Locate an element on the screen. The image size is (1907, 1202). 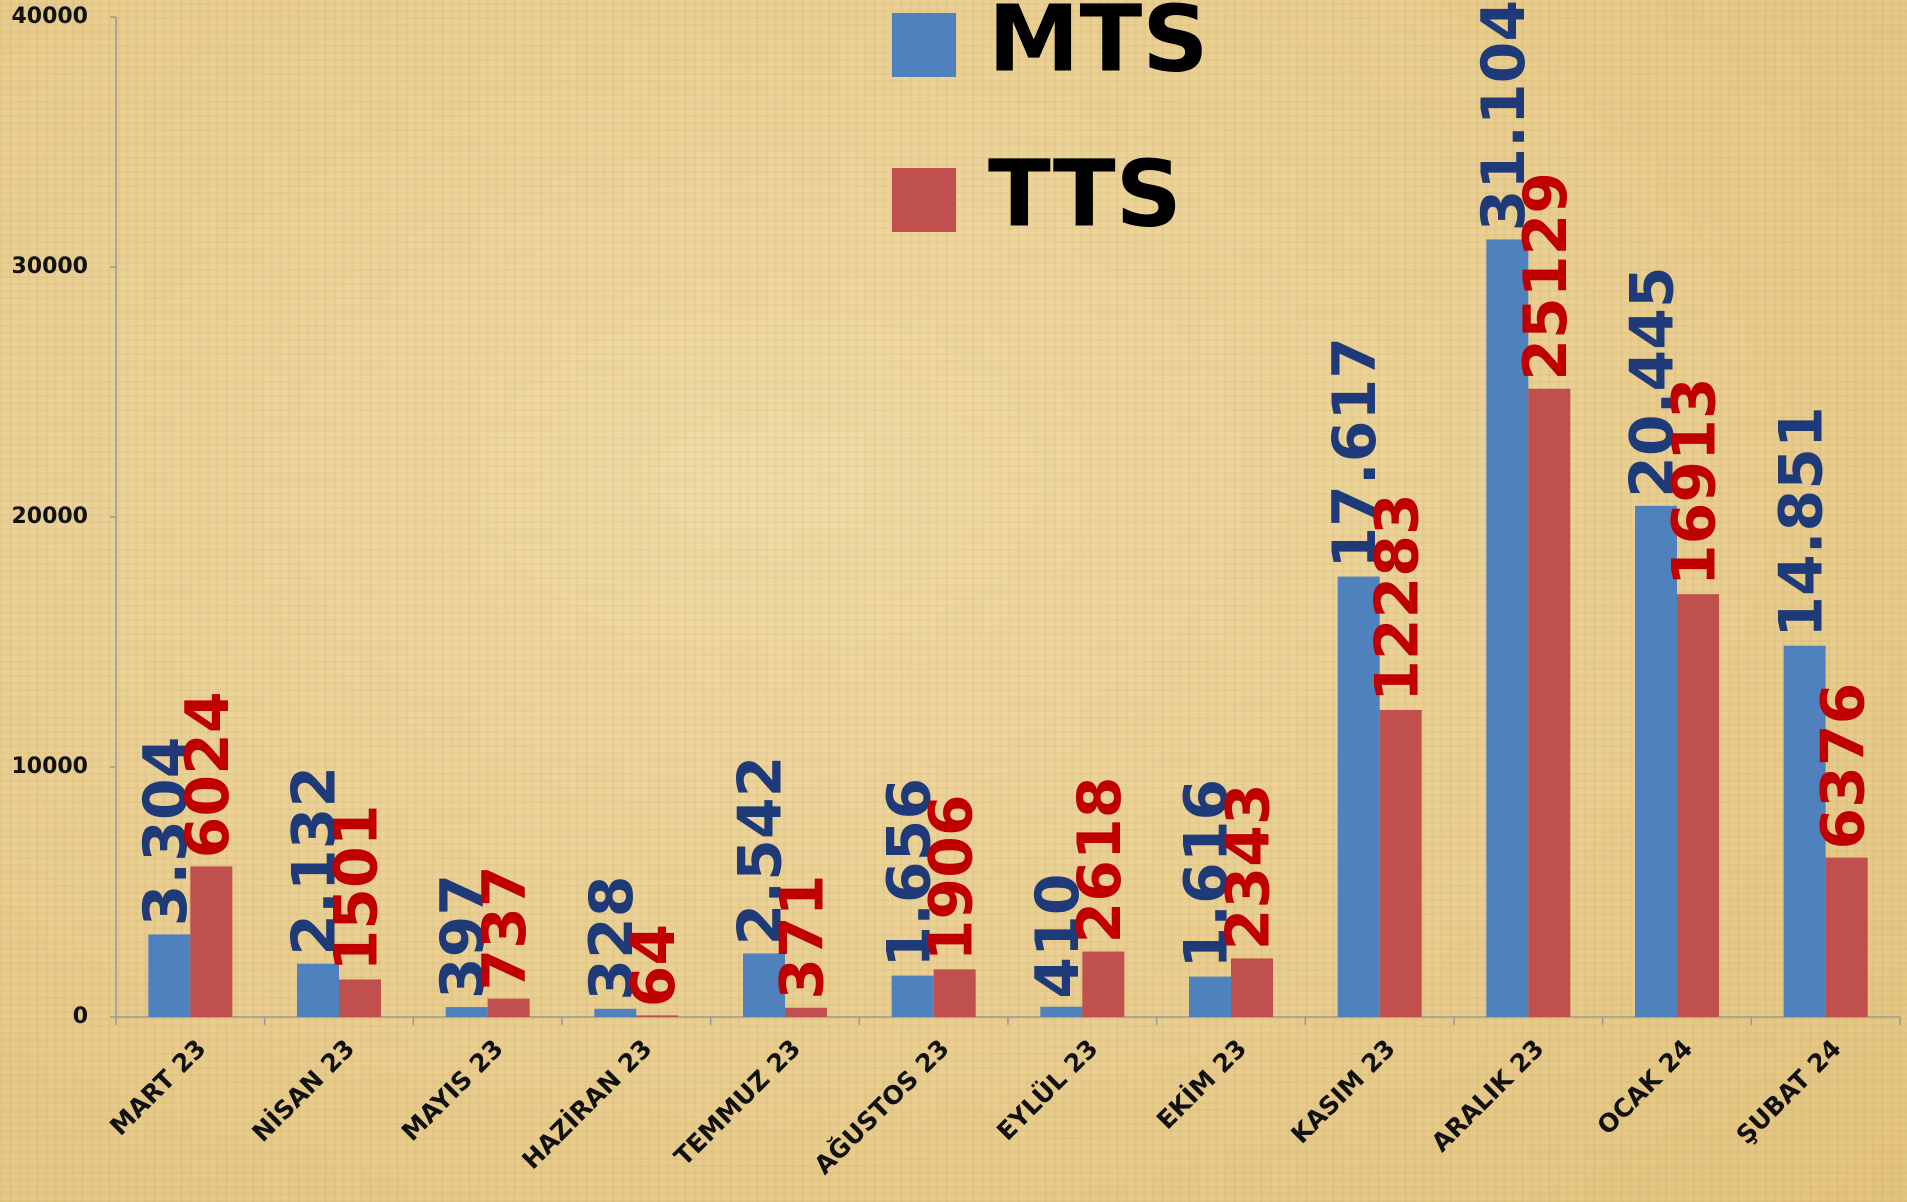
value-label: 2.132 is located at coordinates (315, 861).